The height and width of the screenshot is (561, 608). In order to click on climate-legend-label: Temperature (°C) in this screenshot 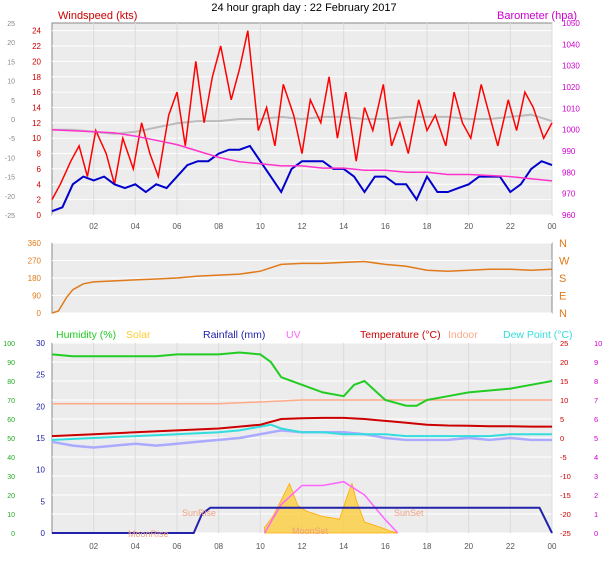, I will do `click(400, 335)`.